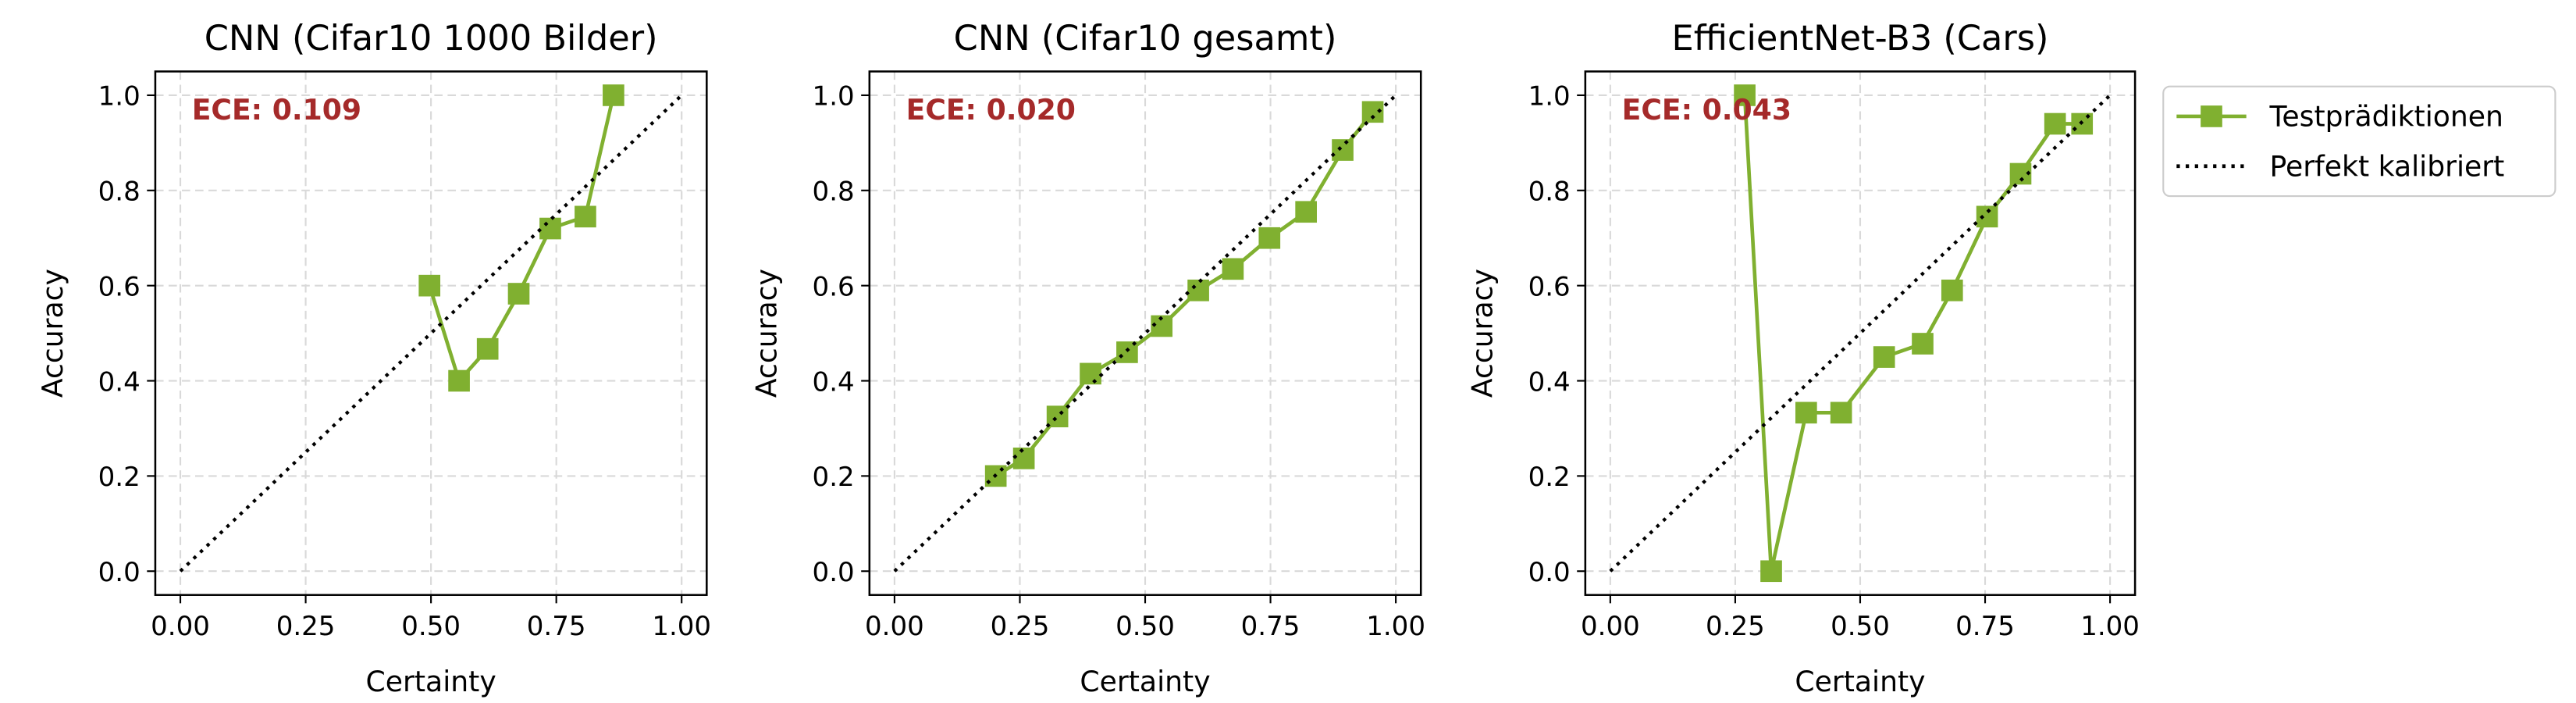 Image resolution: width=2576 pixels, height=703 pixels. I want to click on legend-marker, so click(2211, 116).